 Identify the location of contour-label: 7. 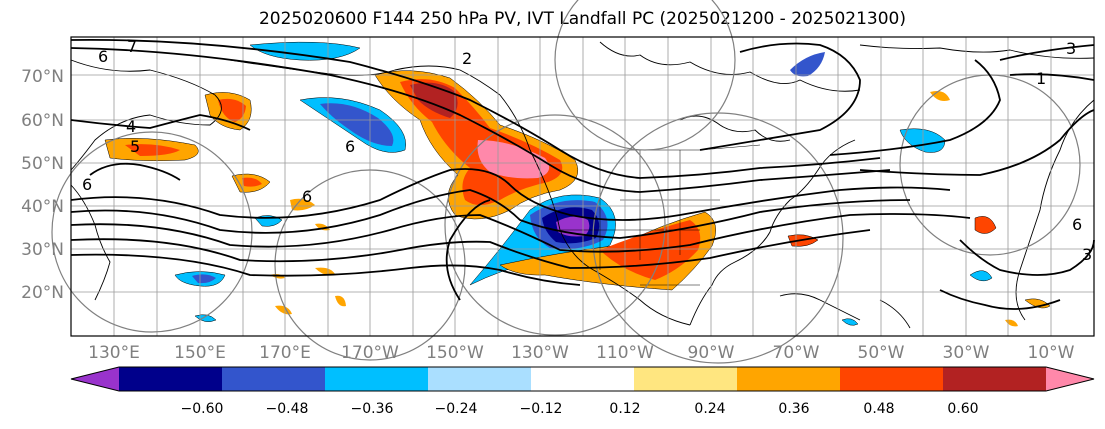
(132, 46).